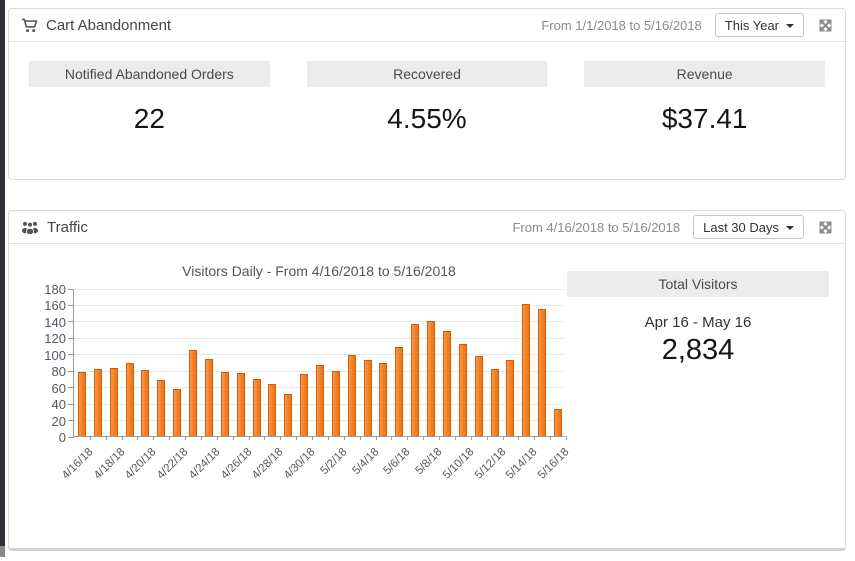  What do you see at coordinates (2, 551) in the screenshot?
I see `sidebar-edge-scroll-stub` at bounding box center [2, 551].